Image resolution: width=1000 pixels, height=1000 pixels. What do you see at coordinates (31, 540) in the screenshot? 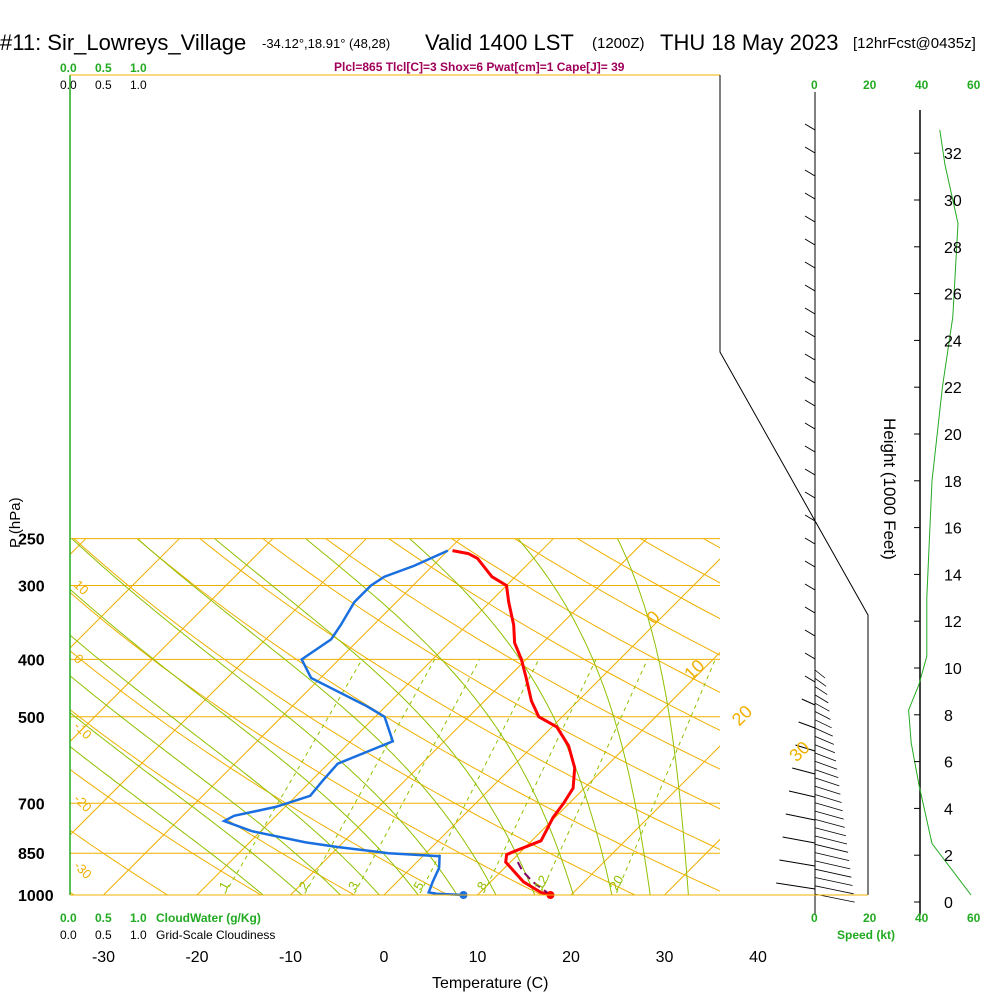
I see `pressure-tick-label: 250` at bounding box center [31, 540].